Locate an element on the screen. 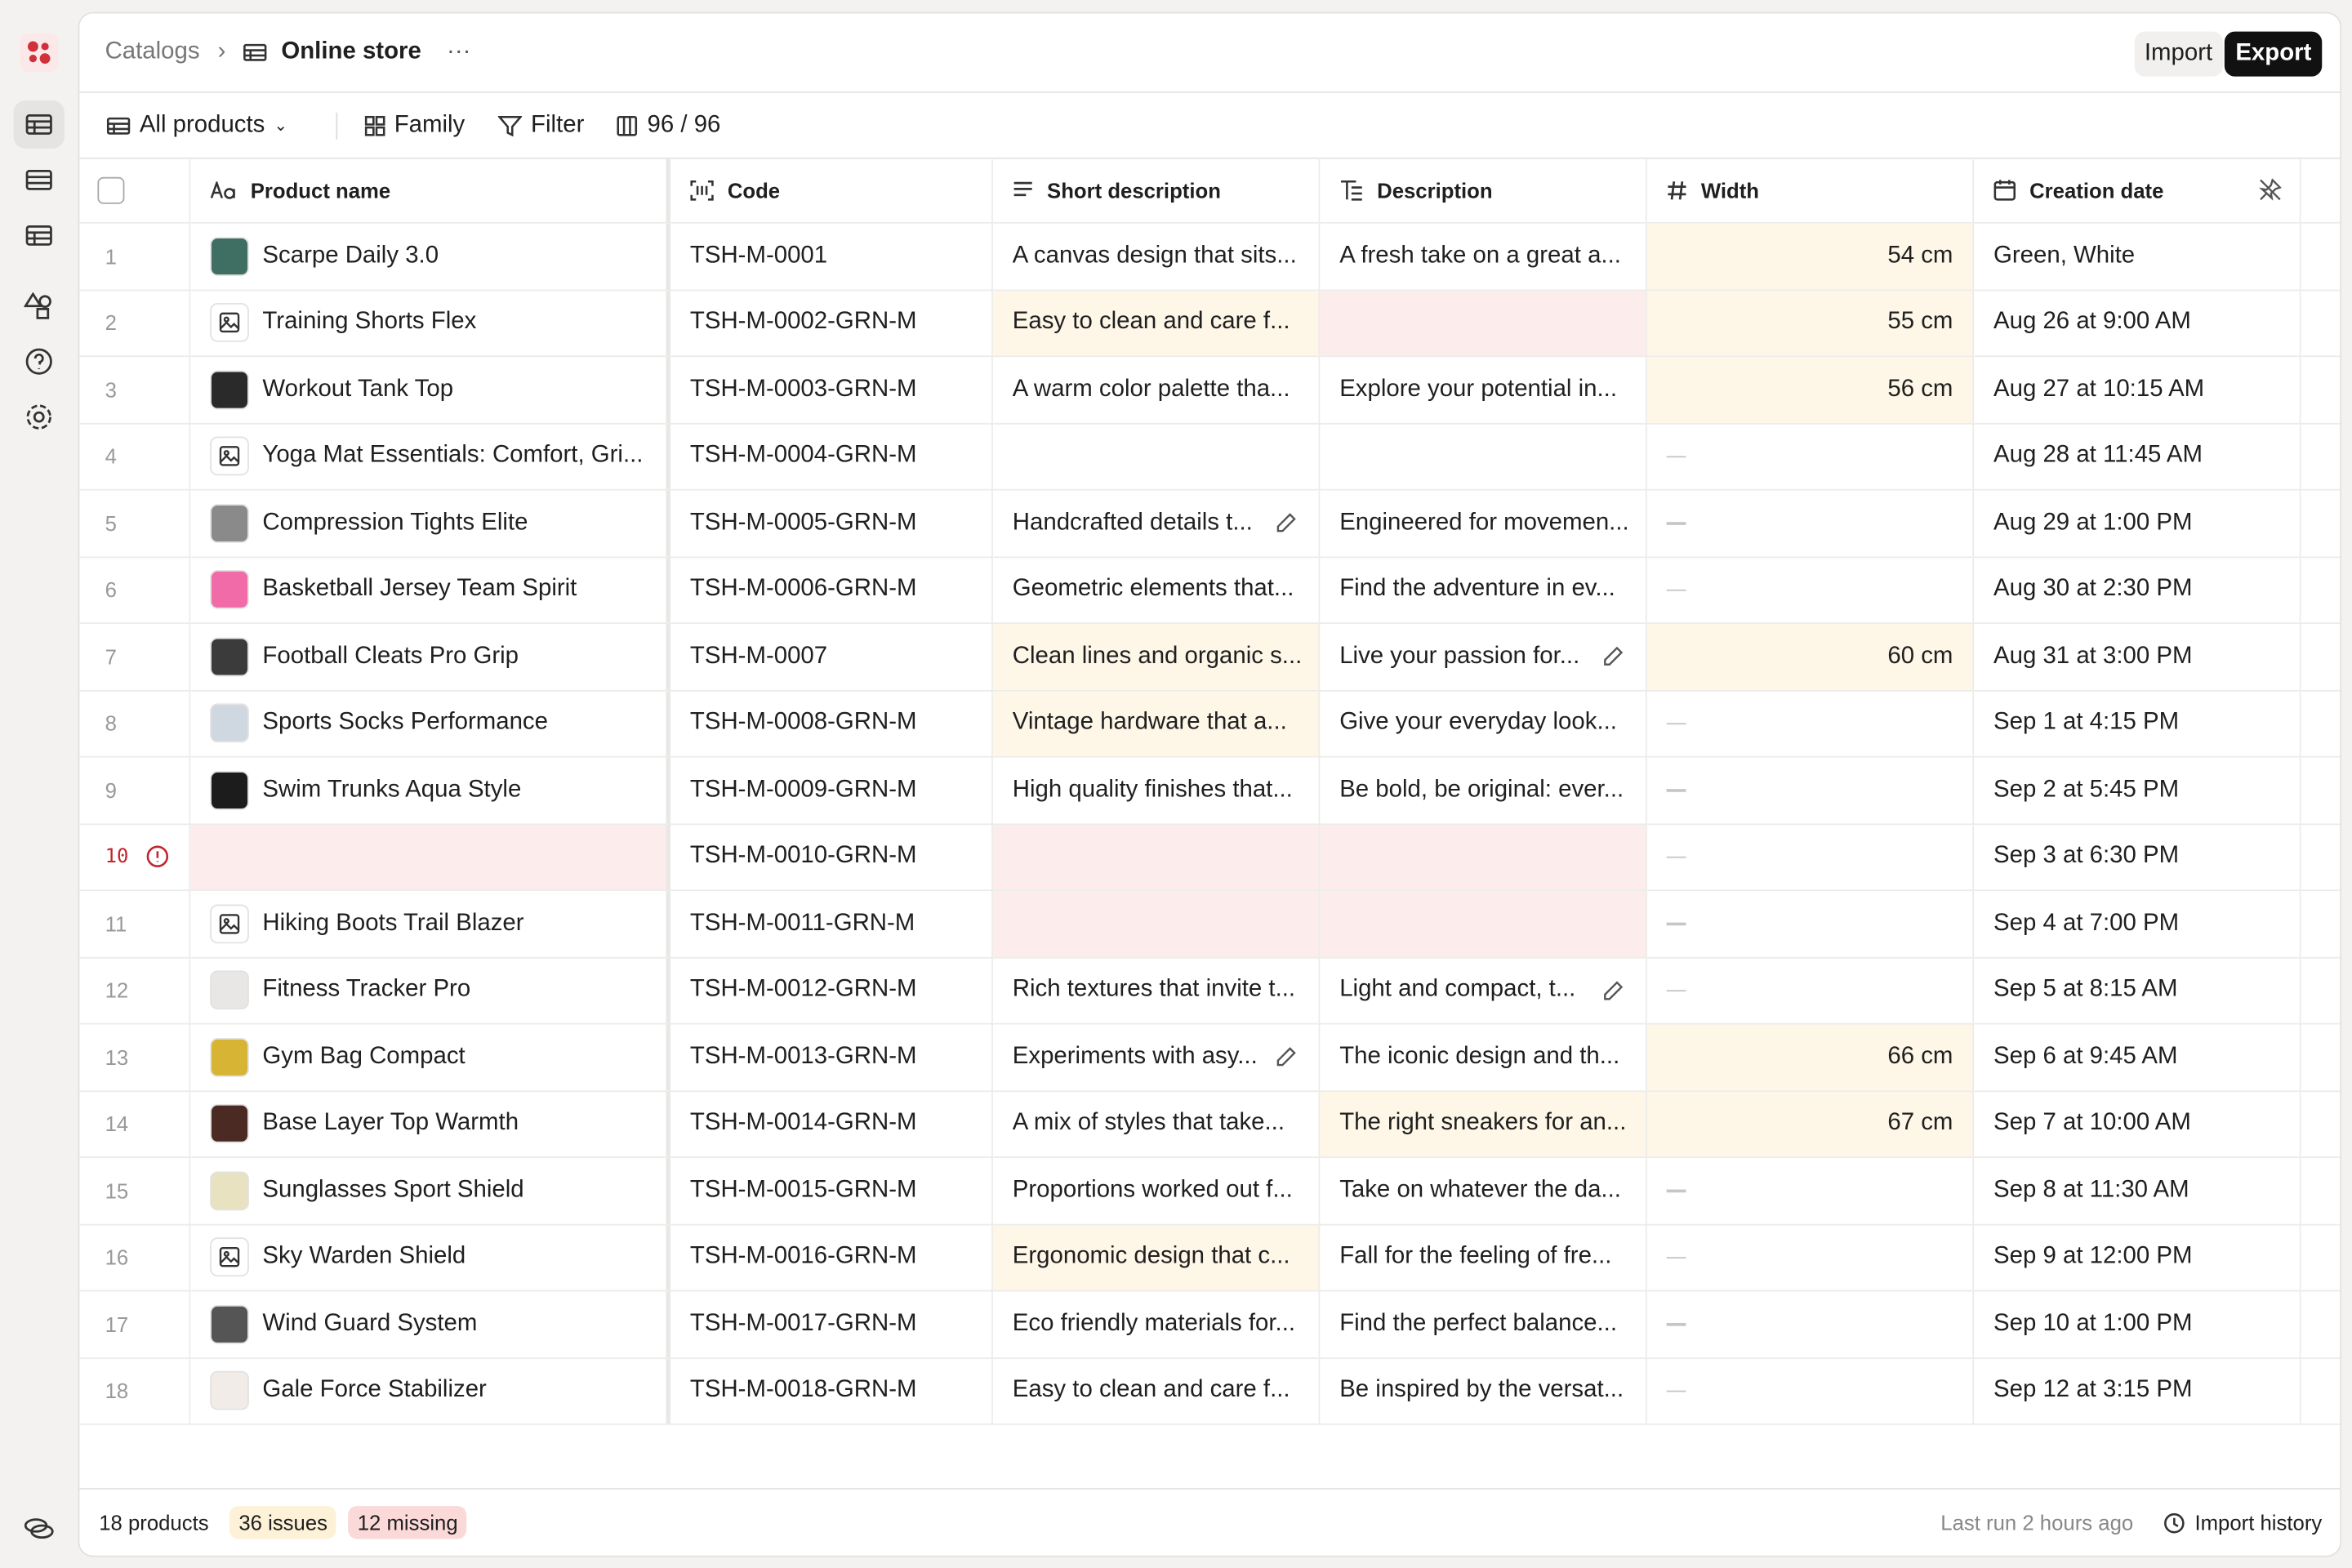 This screenshot has height=1568, width=2352. filter-button: Filter is located at coordinates (540, 126).